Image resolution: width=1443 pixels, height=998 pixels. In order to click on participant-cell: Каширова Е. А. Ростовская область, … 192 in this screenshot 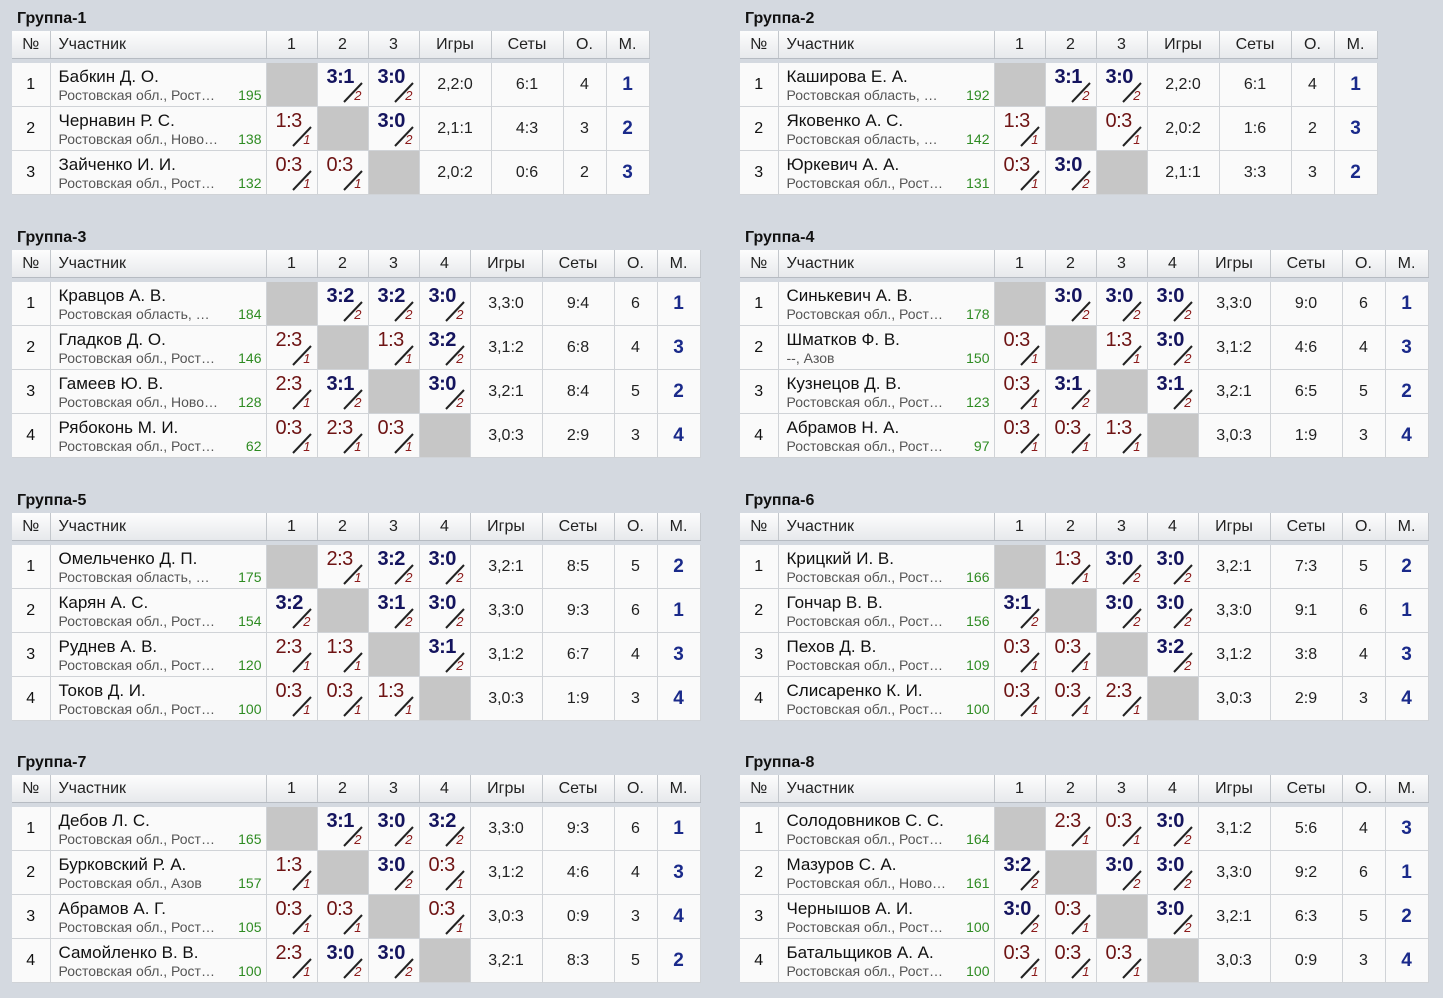, I will do `click(886, 85)`.